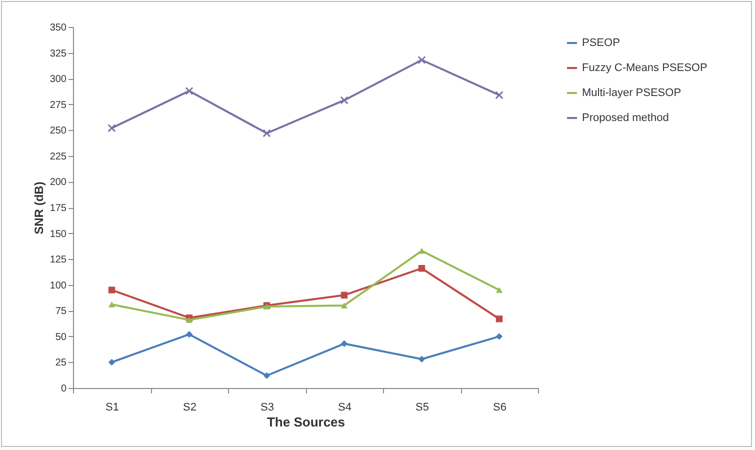 This screenshot has width=755, height=450. Describe the element at coordinates (645, 68) in the screenshot. I see `legend-label: Fuzzy C-Means PSESOP` at that location.